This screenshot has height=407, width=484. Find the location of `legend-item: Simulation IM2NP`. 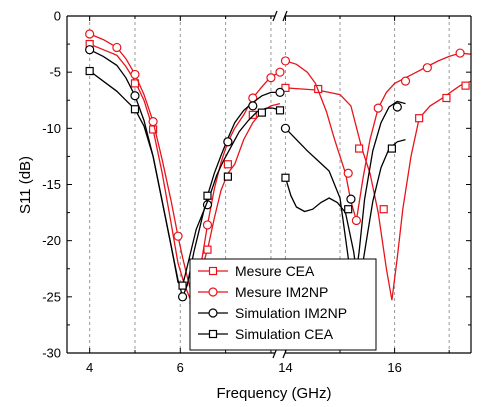

legend-item: Simulation IM2NP is located at coordinates (272, 313).